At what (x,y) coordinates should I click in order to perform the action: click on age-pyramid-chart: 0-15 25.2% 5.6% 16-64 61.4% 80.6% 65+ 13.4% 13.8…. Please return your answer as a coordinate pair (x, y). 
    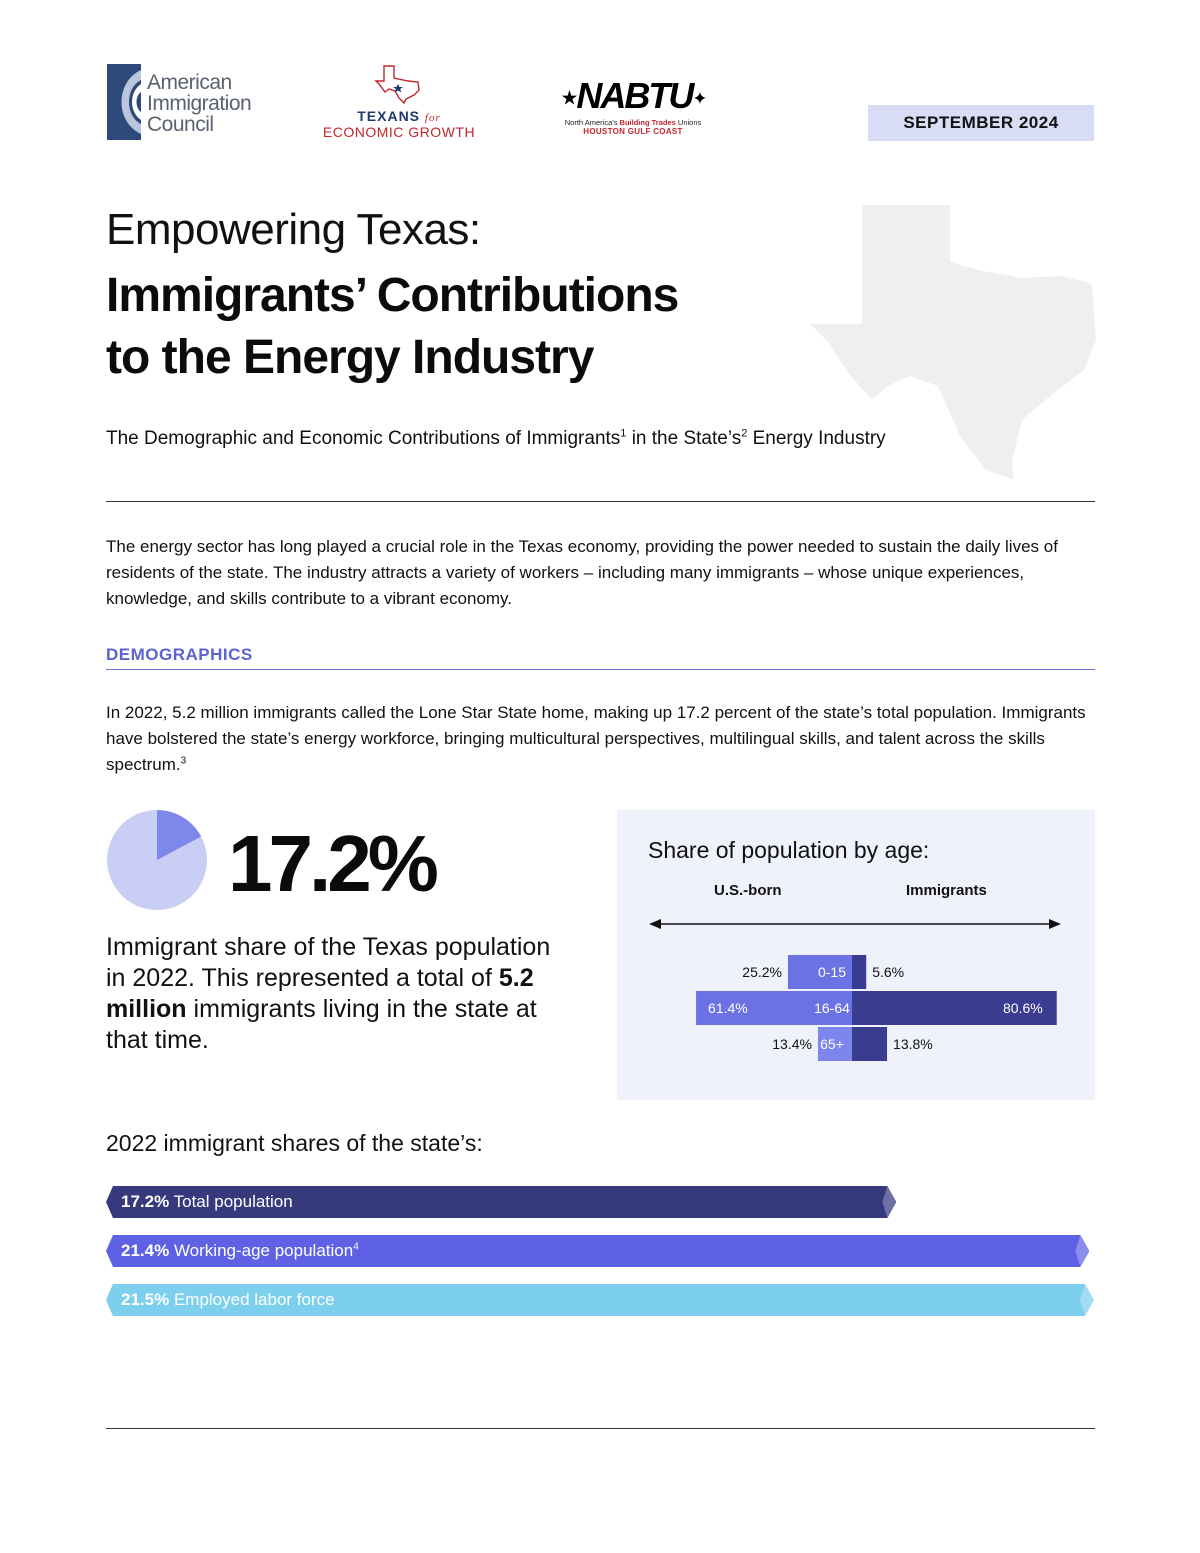
    Looking at the image, I should click on (855, 990).